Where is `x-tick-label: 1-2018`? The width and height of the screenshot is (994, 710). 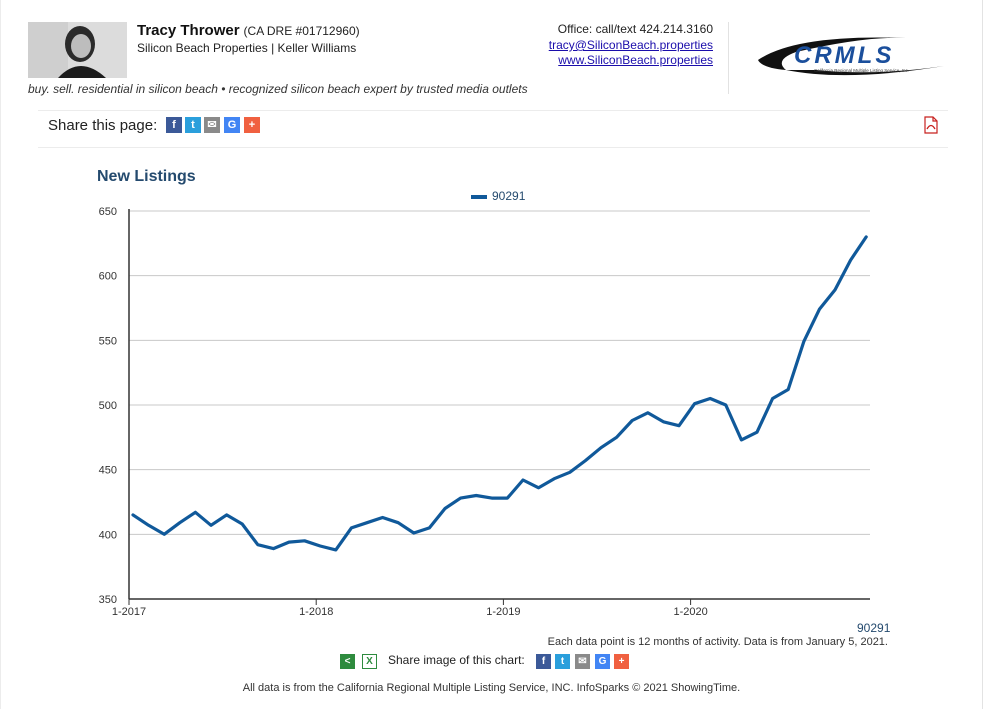 x-tick-label: 1-2018 is located at coordinates (316, 612).